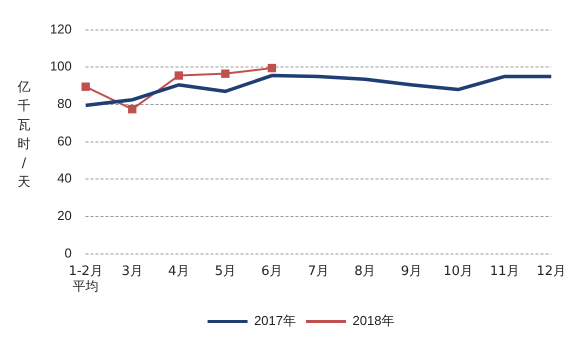 This screenshot has height=346, width=584. What do you see at coordinates (505, 271) in the screenshot?
I see `x-tick-label: 11月` at bounding box center [505, 271].